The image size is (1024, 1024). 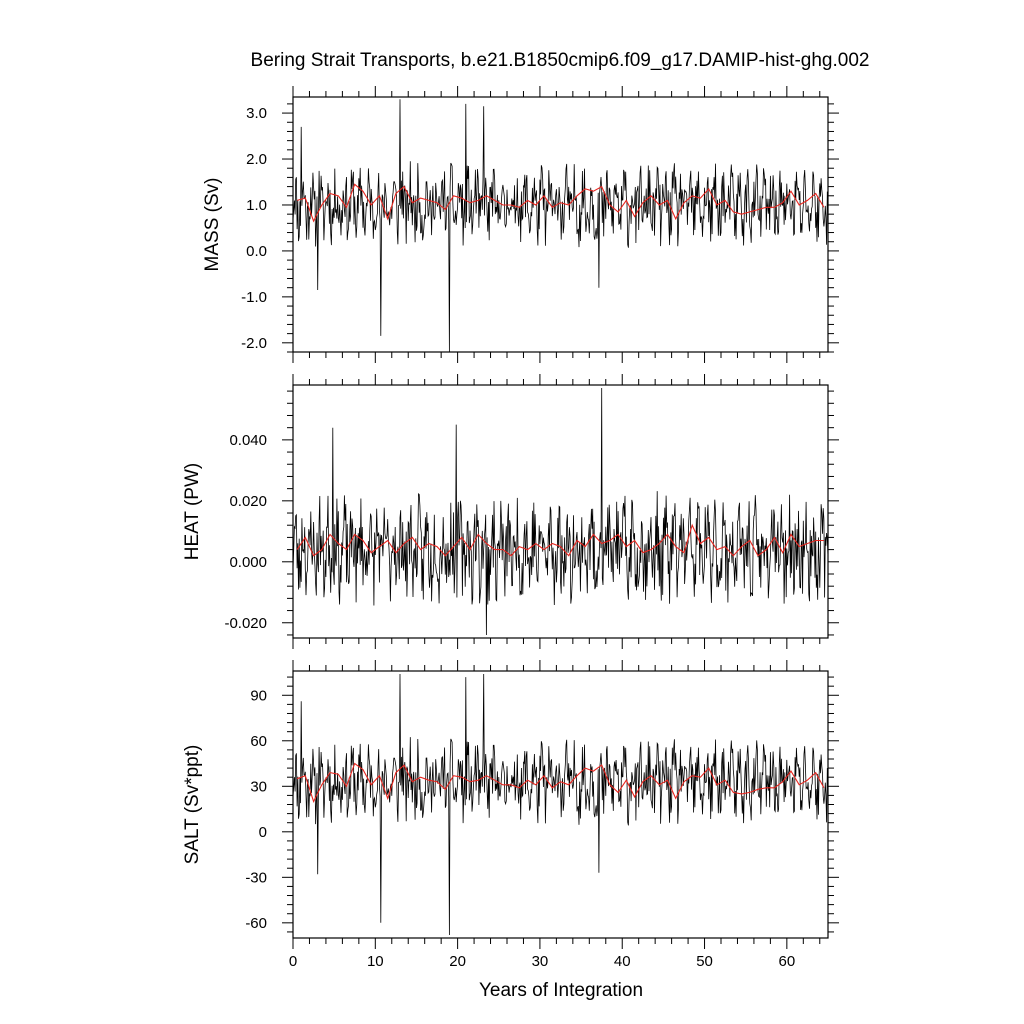 I want to click on y-tick-label: 3.0, so click(x=256, y=113).